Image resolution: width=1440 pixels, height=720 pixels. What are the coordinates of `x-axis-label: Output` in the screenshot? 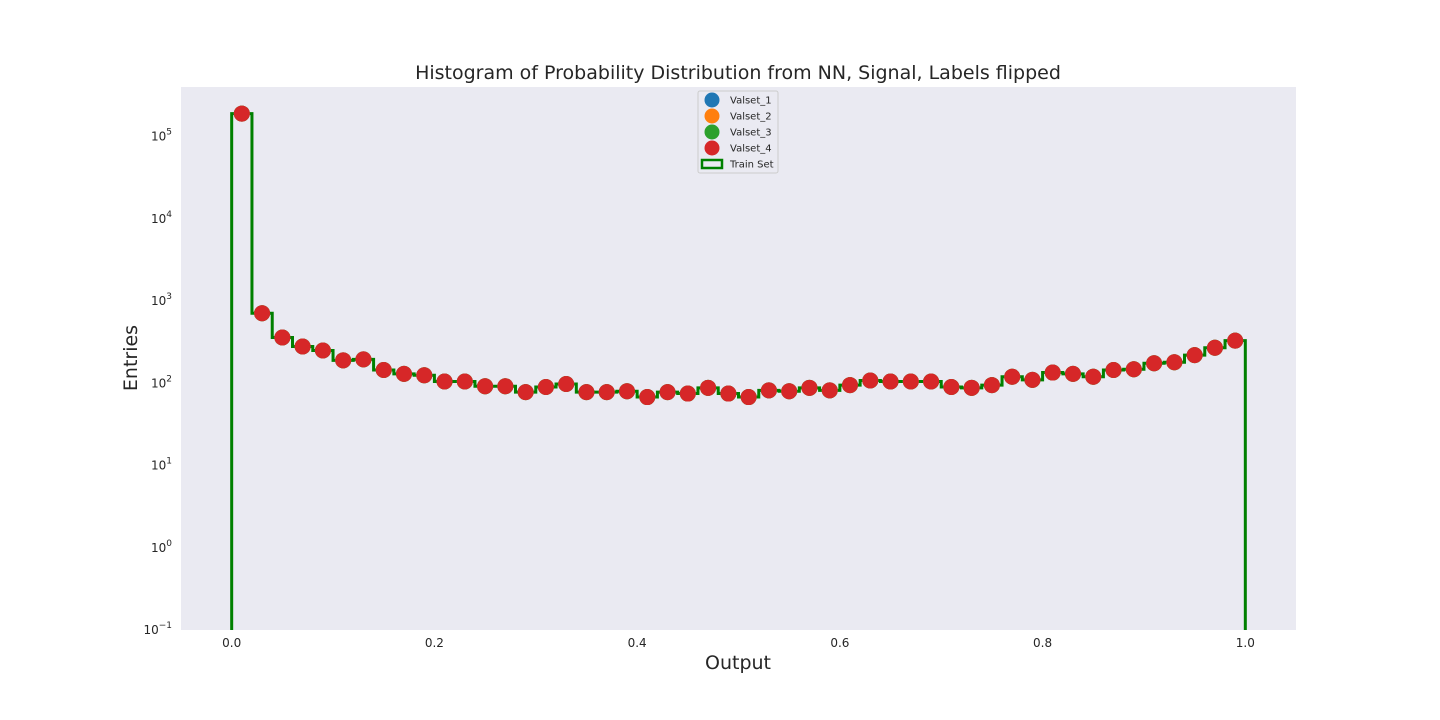 It's located at (738, 663).